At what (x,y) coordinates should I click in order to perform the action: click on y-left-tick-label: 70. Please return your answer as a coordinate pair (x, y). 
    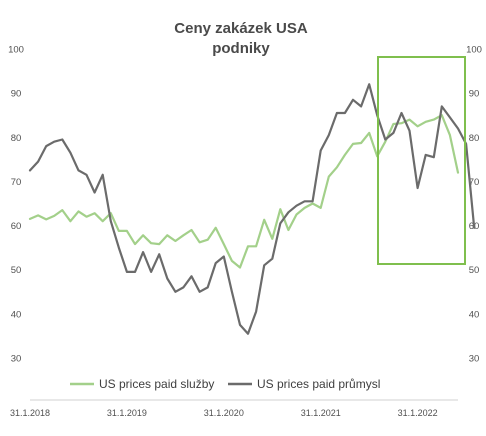
    Looking at the image, I should click on (16, 182).